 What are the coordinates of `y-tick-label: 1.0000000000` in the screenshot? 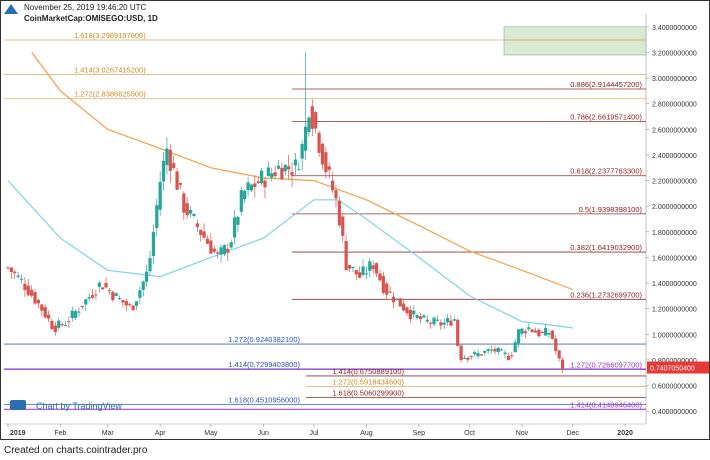 It's located at (674, 335).